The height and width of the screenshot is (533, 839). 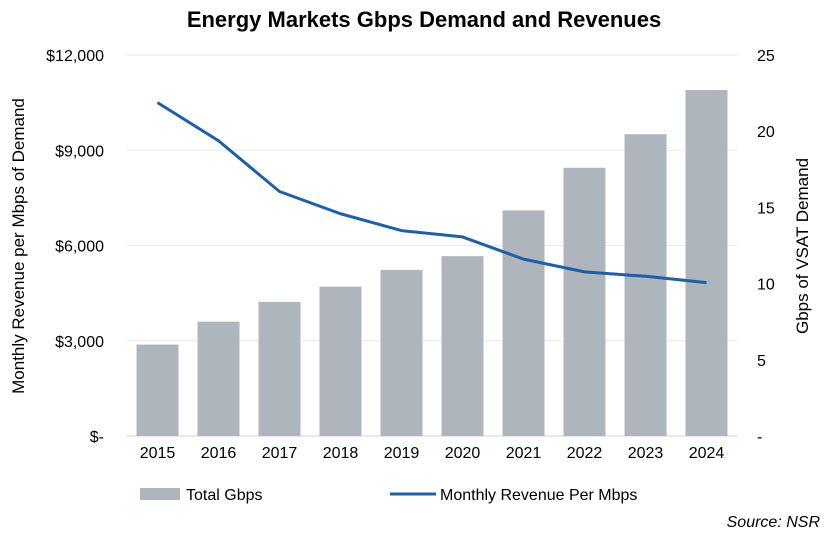 What do you see at coordinates (766, 56) in the screenshot?
I see `y2-tick-label: 25` at bounding box center [766, 56].